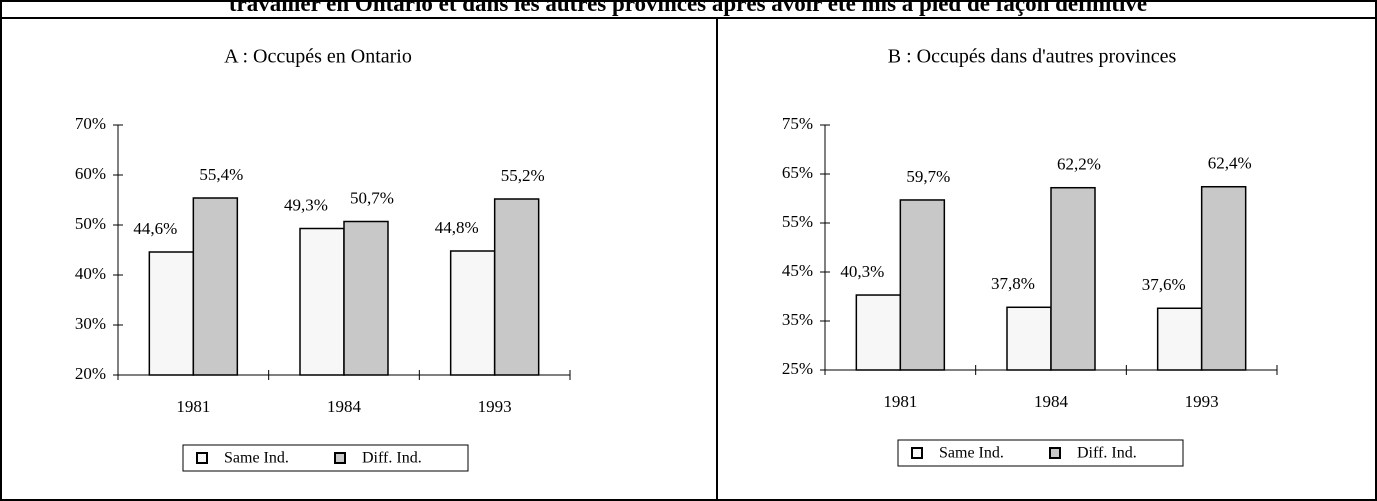 This screenshot has width=1377, height=501. I want to click on y-tick-label: 60%, so click(90, 173).